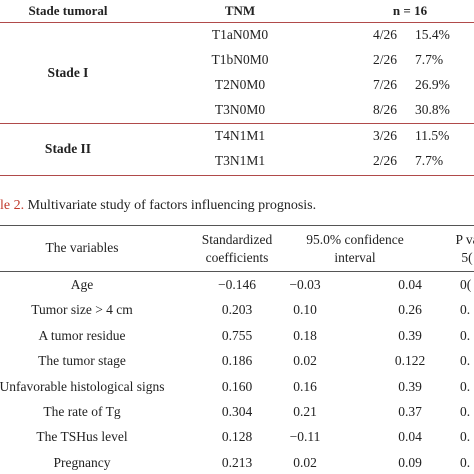 The width and height of the screenshot is (474, 474). I want to click on header-cell: 5(, so click(467, 257).